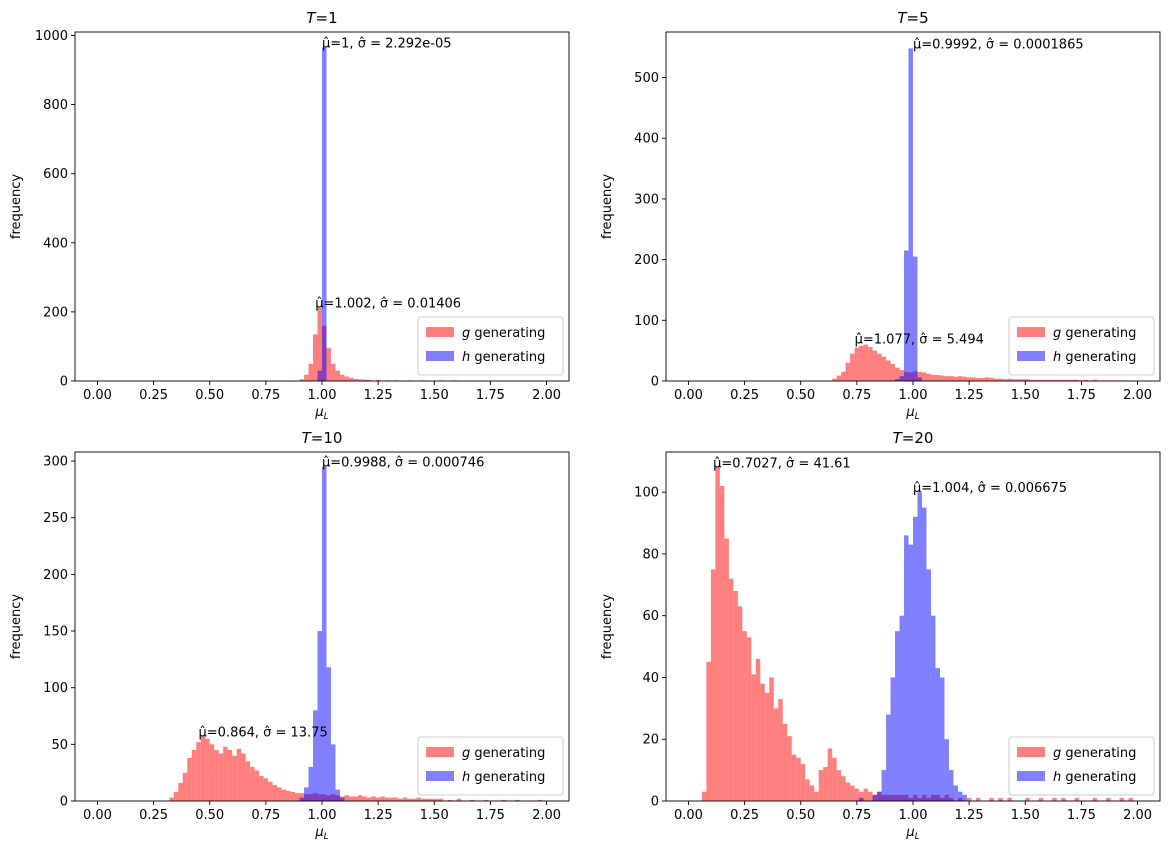 The image size is (1169, 855). What do you see at coordinates (607, 207) in the screenshot?
I see `y-axis-label: frequency` at bounding box center [607, 207].